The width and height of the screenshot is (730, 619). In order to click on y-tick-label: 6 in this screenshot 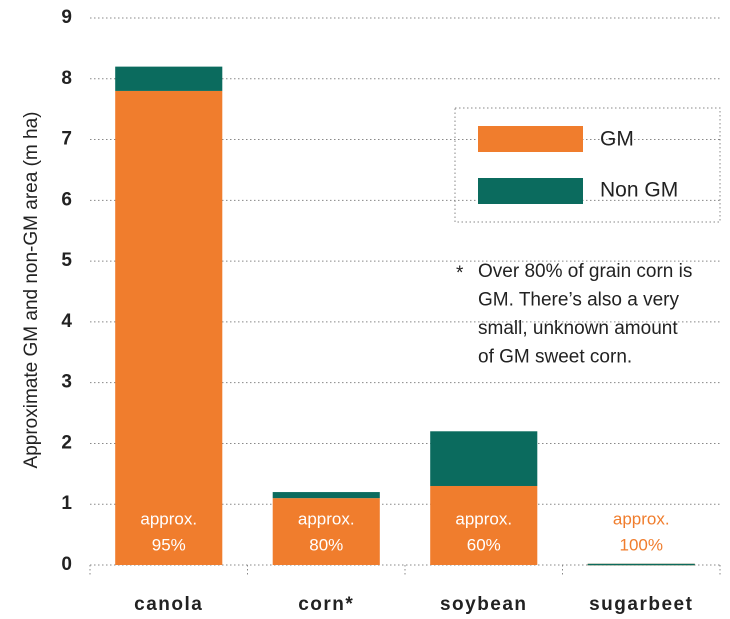, I will do `click(66, 199)`.